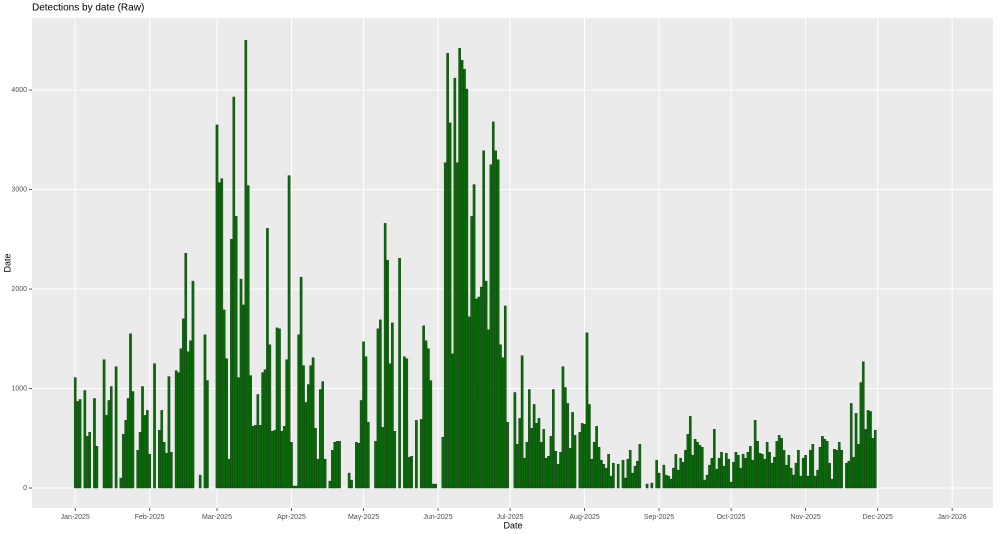 This screenshot has width=1000, height=534. I want to click on x-tick-label: Jan-2026, so click(952, 517).